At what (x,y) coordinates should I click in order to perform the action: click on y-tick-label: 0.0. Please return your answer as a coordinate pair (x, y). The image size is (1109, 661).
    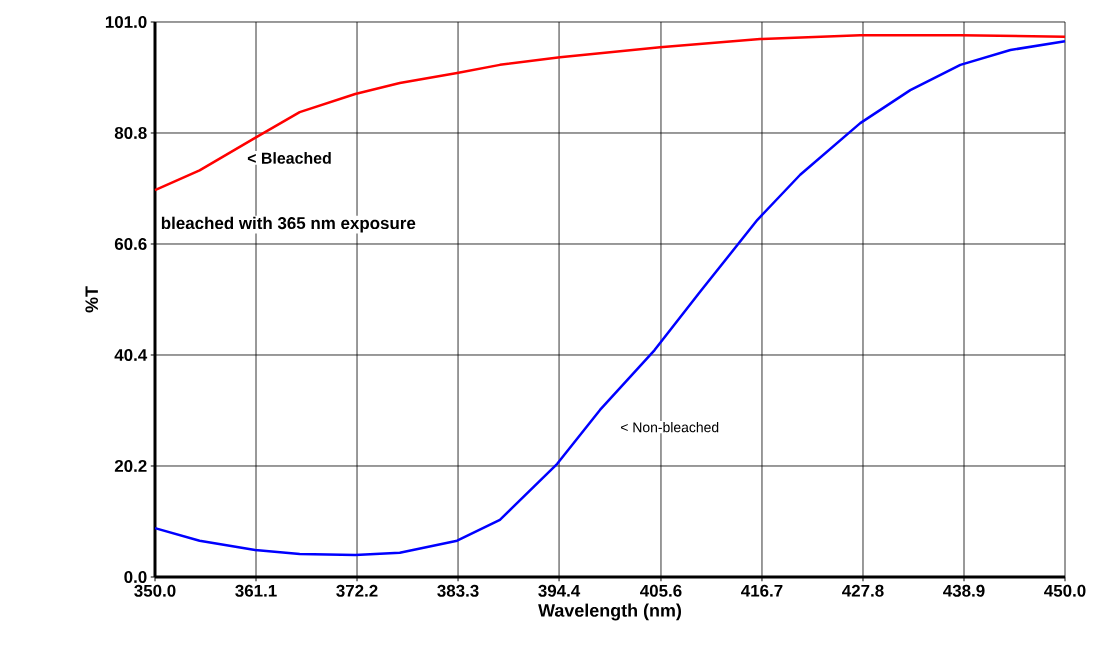
    Looking at the image, I should click on (135, 577).